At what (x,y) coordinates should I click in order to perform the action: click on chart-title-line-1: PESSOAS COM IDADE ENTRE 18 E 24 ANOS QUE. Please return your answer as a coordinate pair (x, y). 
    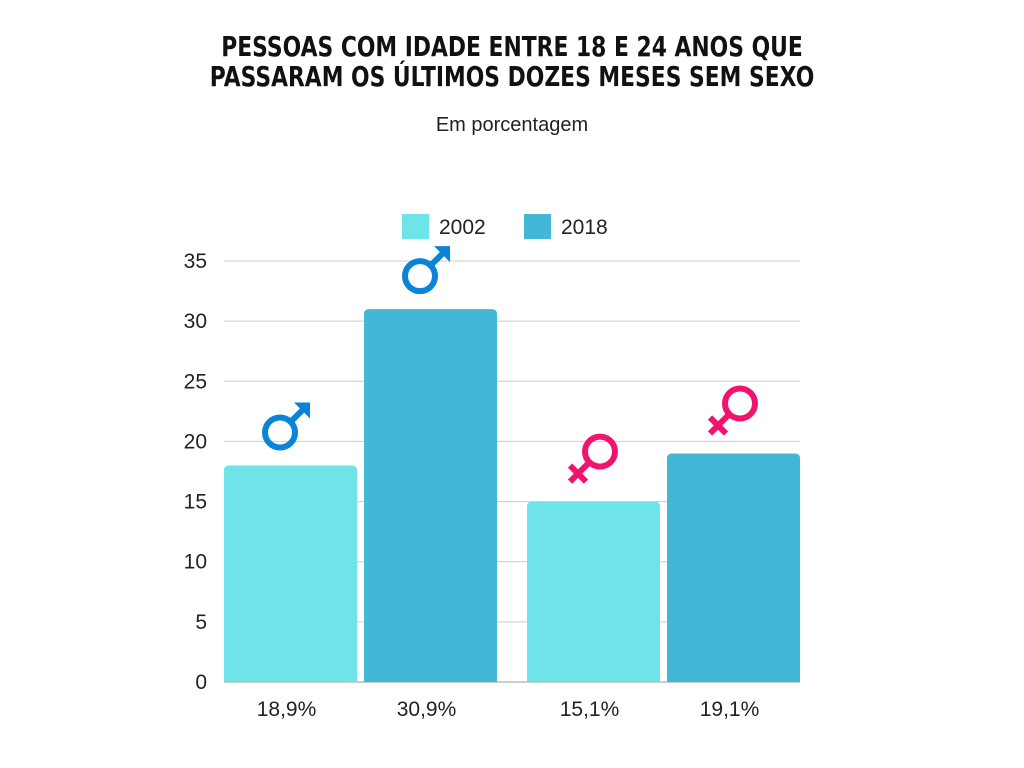
    Looking at the image, I should click on (512, 46).